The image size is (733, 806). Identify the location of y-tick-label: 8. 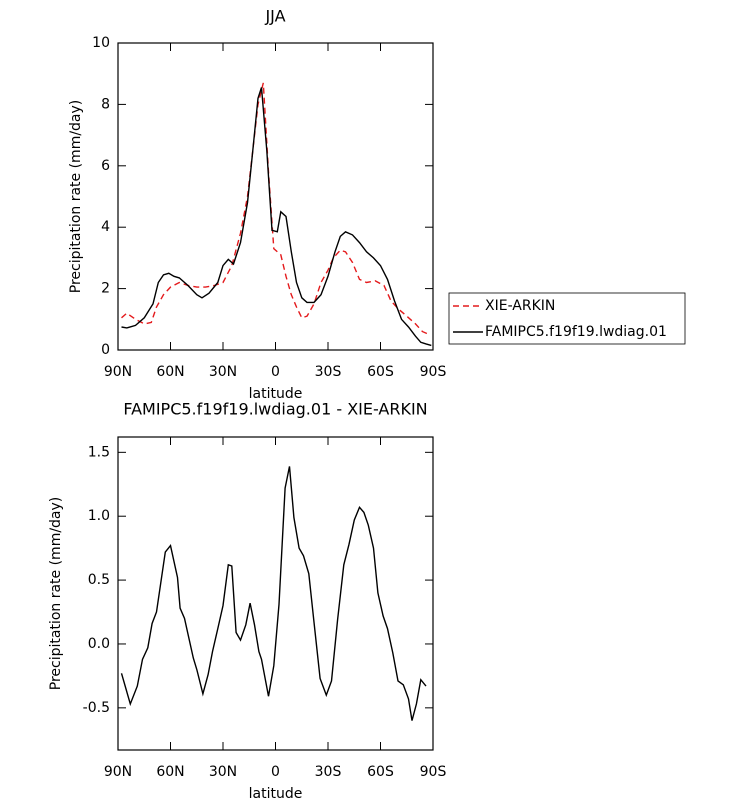
(105, 104).